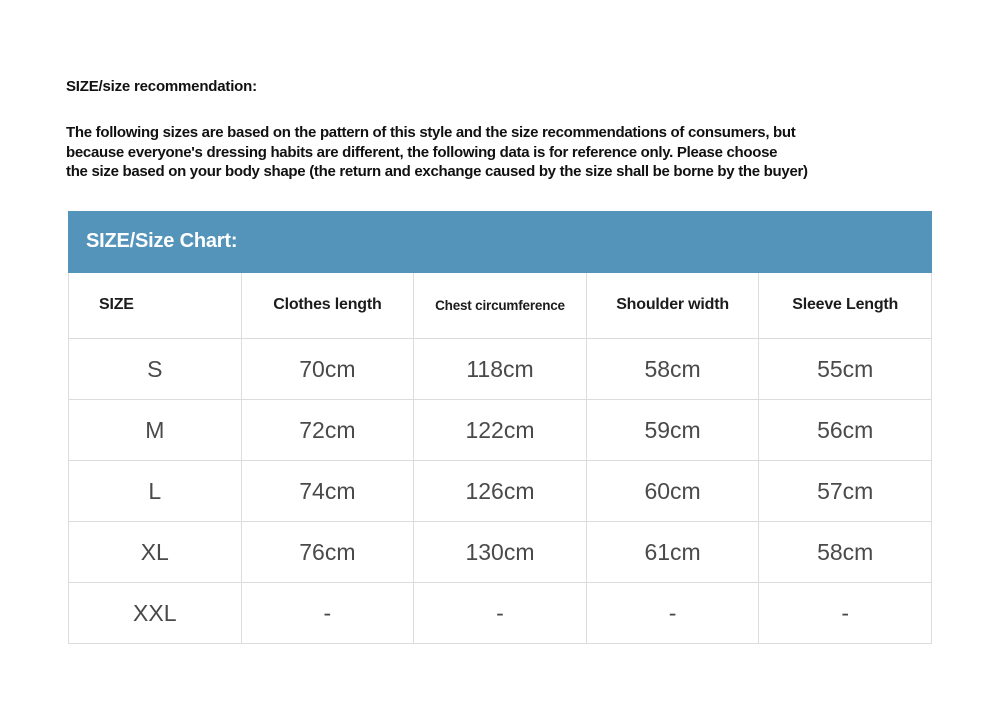 The height and width of the screenshot is (708, 1000). I want to click on clothes-length-cell: 74cm, so click(327, 491).